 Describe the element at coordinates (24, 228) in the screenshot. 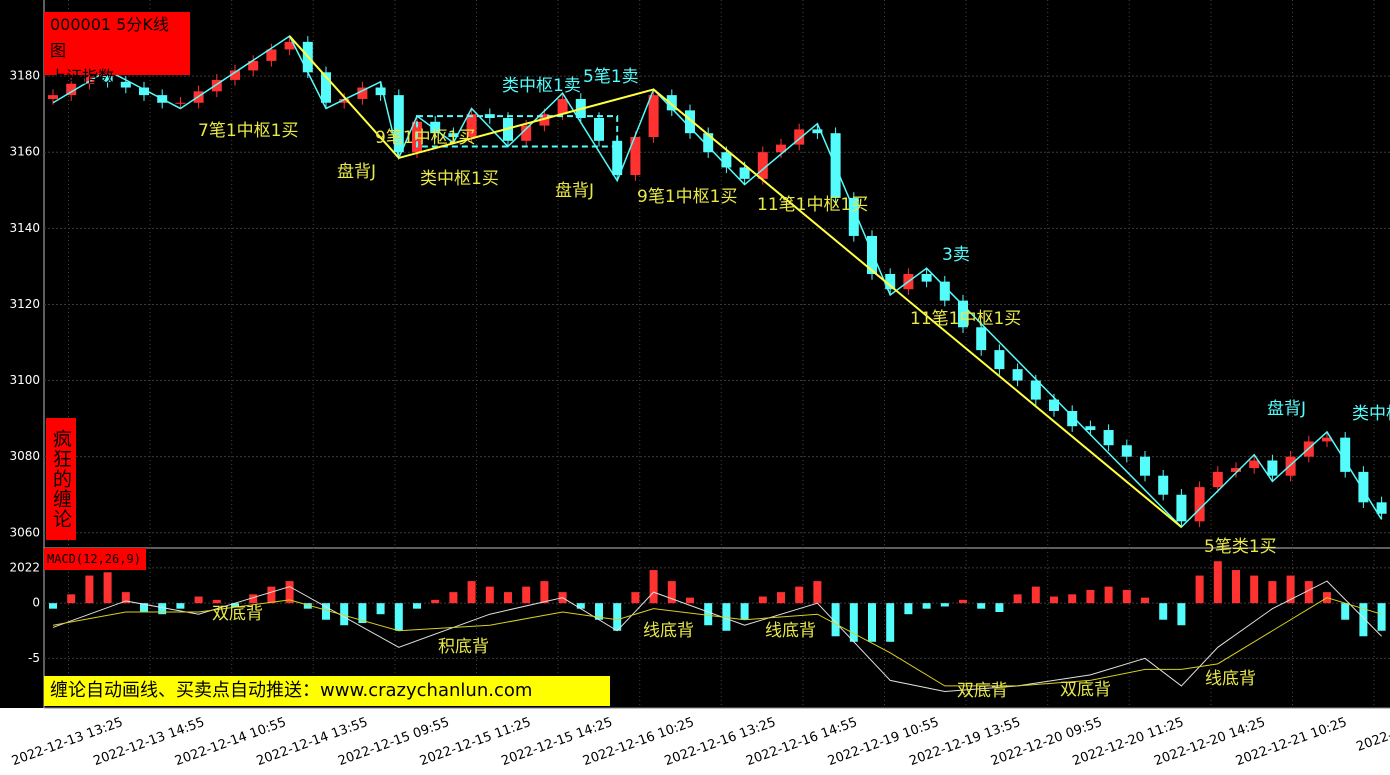

I see `y-tick-label: 3140` at that location.